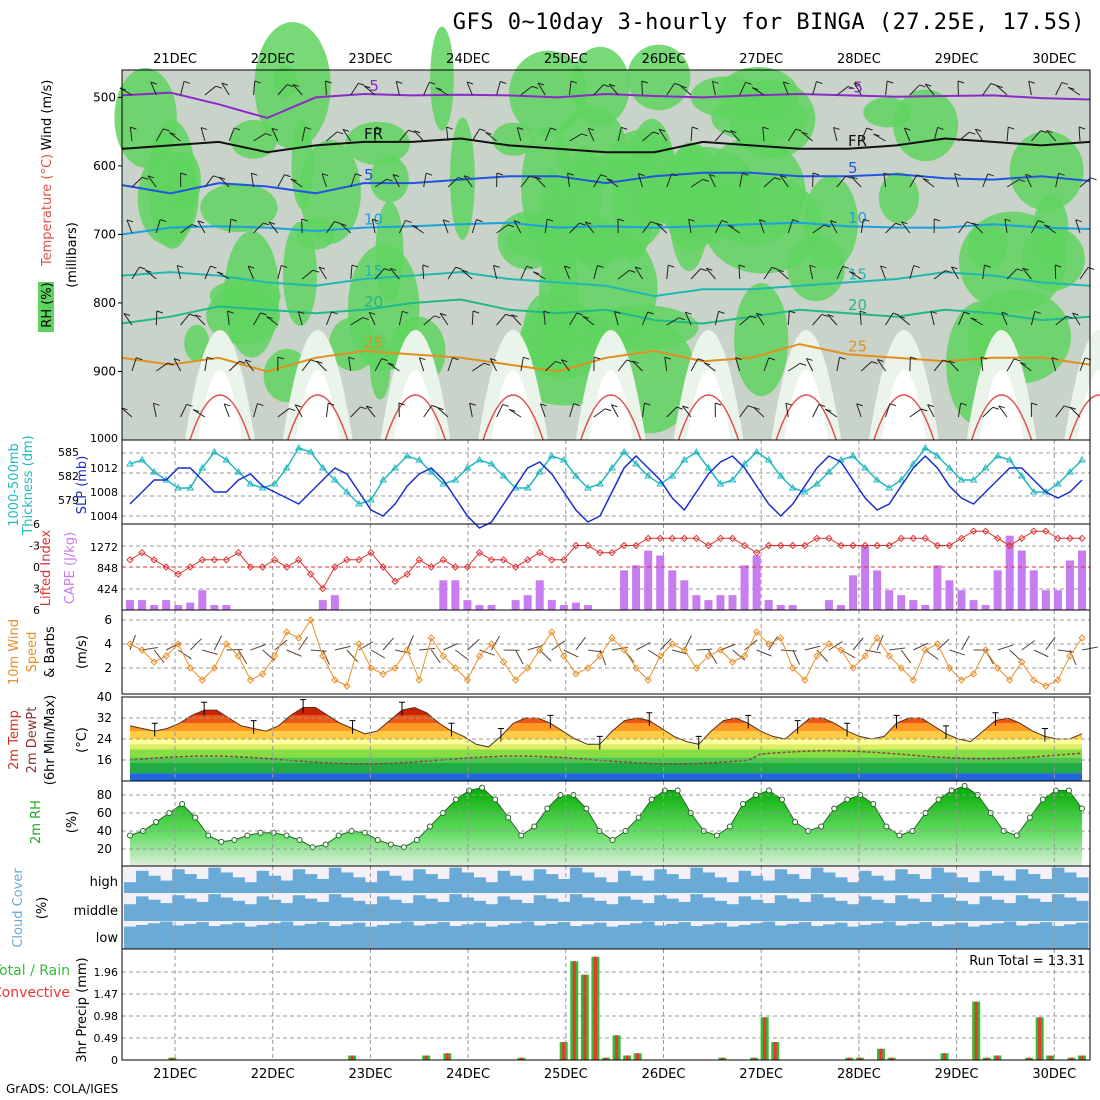  What do you see at coordinates (638, 1056) in the screenshot?
I see `precip-bar-convective` at bounding box center [638, 1056].